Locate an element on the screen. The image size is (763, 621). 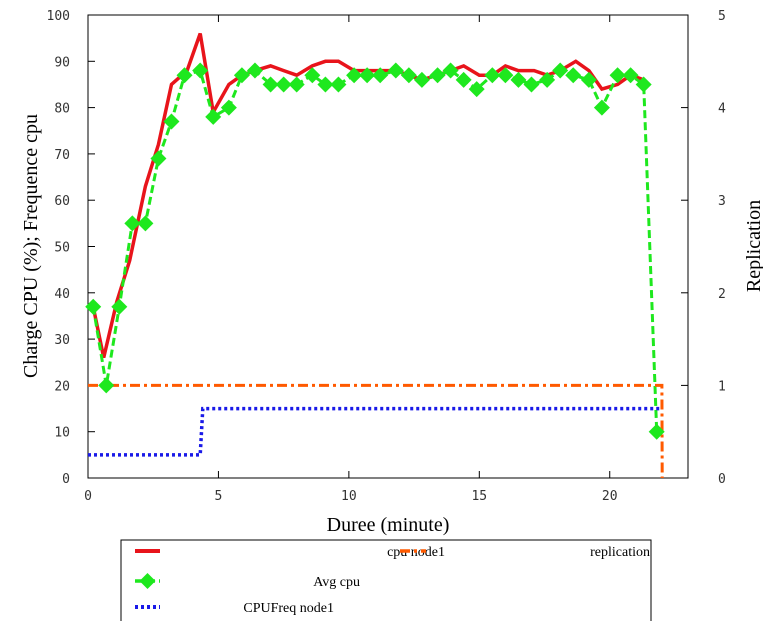
x-tick-label: 10 is located at coordinates (349, 496).